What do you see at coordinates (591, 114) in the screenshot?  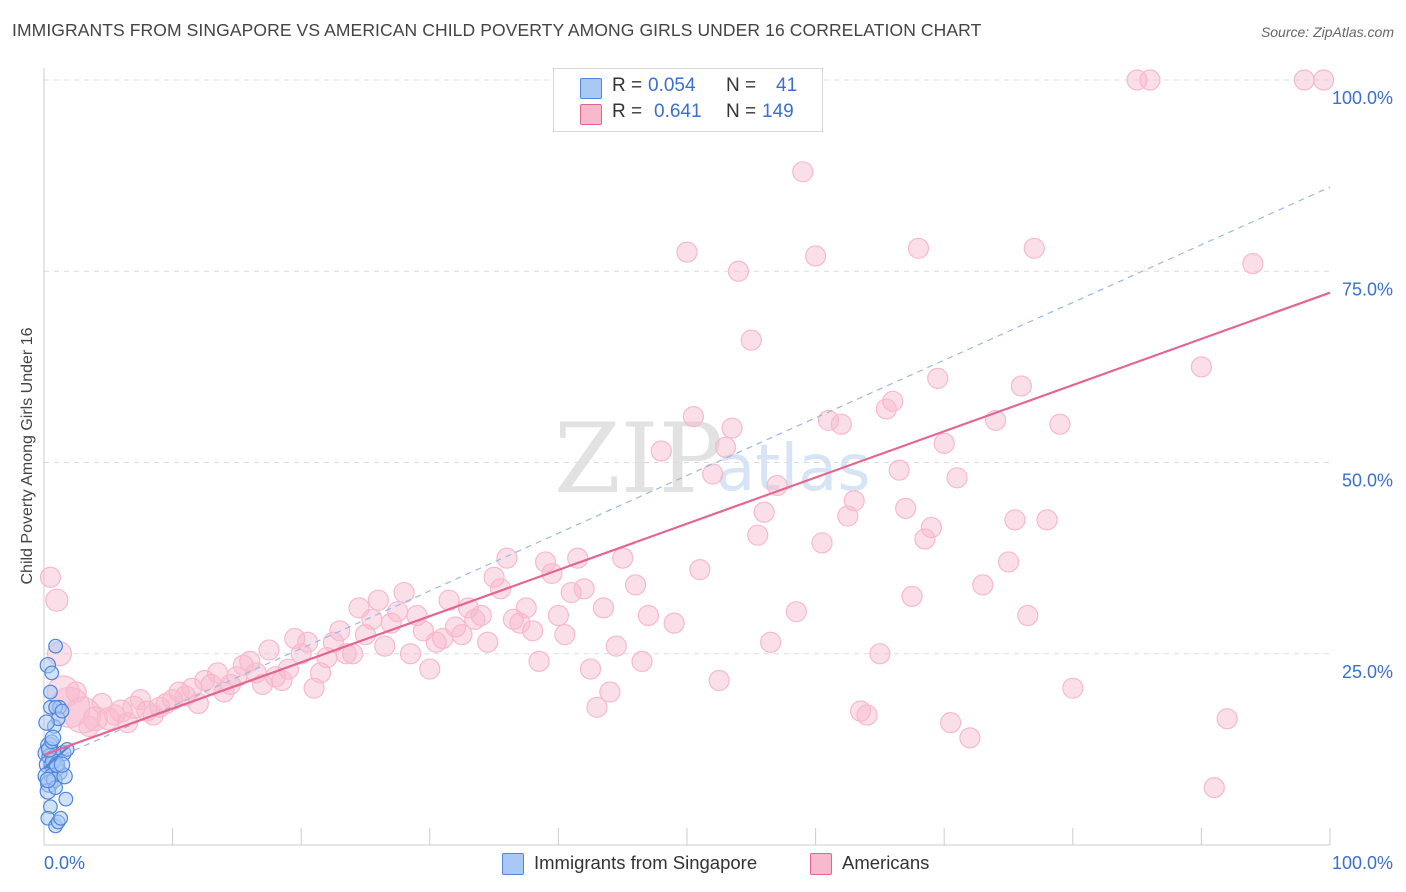 I see `legend-swatch-americans` at bounding box center [591, 114].